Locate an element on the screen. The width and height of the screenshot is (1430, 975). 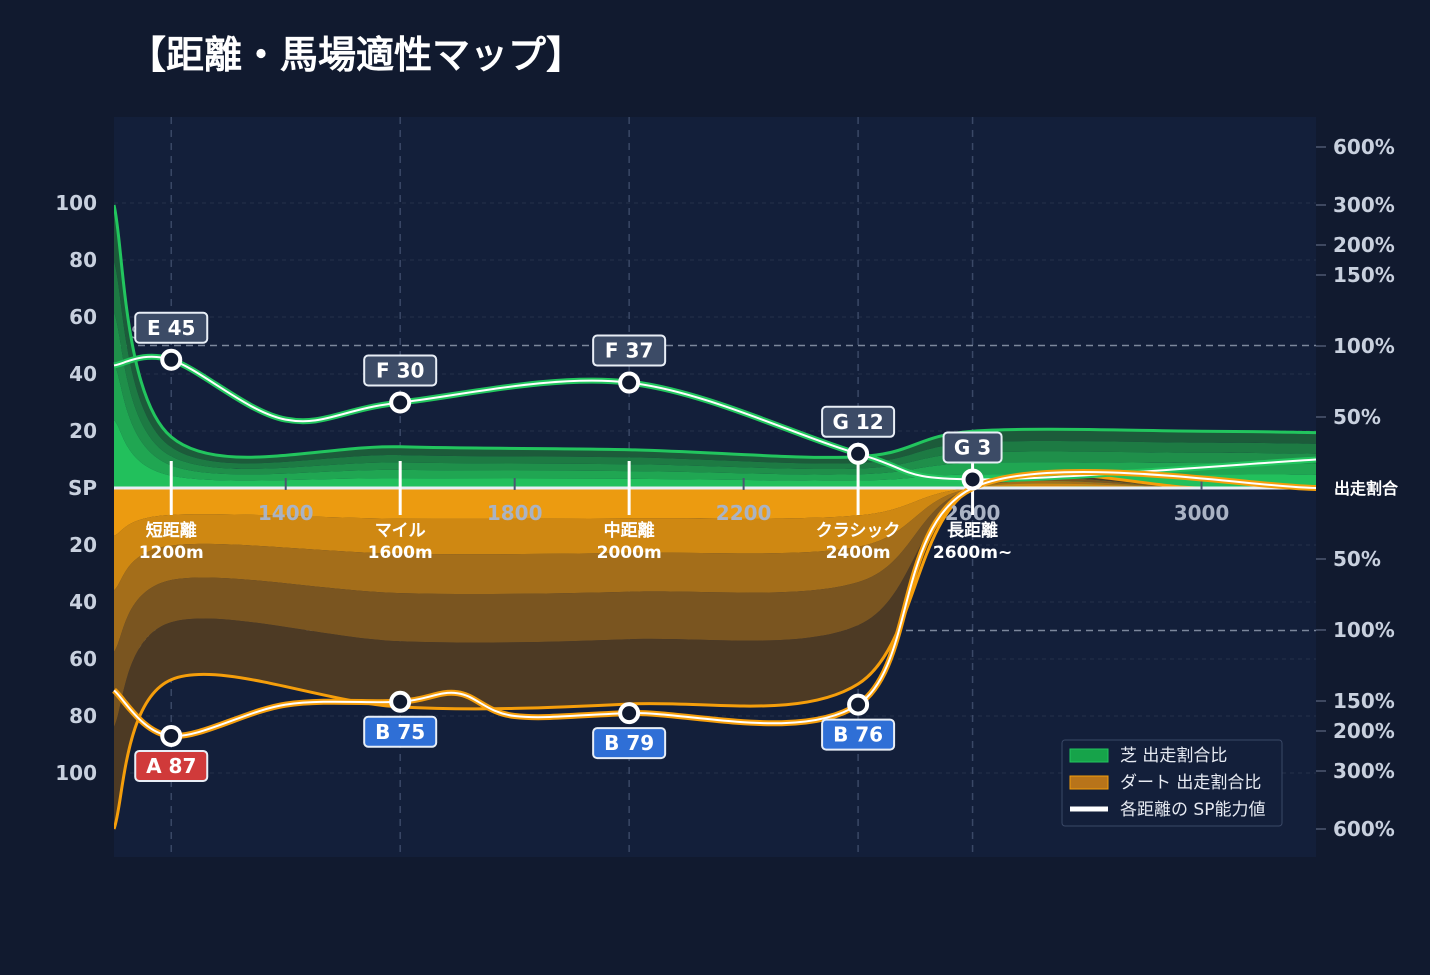
grade-badge-label: B 76 is located at coordinates (858, 735).